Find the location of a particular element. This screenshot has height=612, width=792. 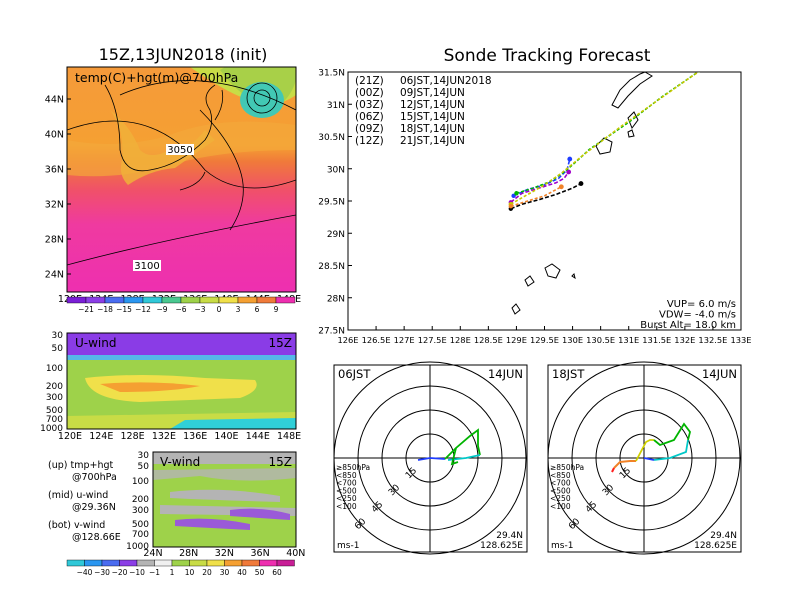

left-map: 3050 3100 temp(C)+hgt(m)@700hPa is located at coordinates (181, 179).